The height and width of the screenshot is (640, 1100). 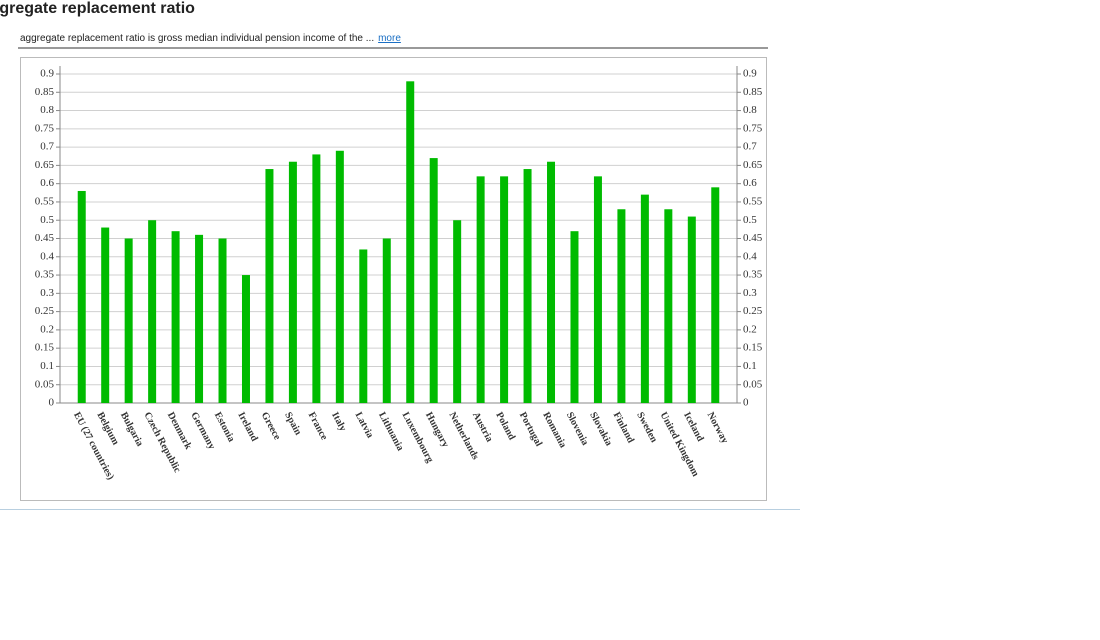 I want to click on y-tick-label: 0.6, so click(x=47, y=183).